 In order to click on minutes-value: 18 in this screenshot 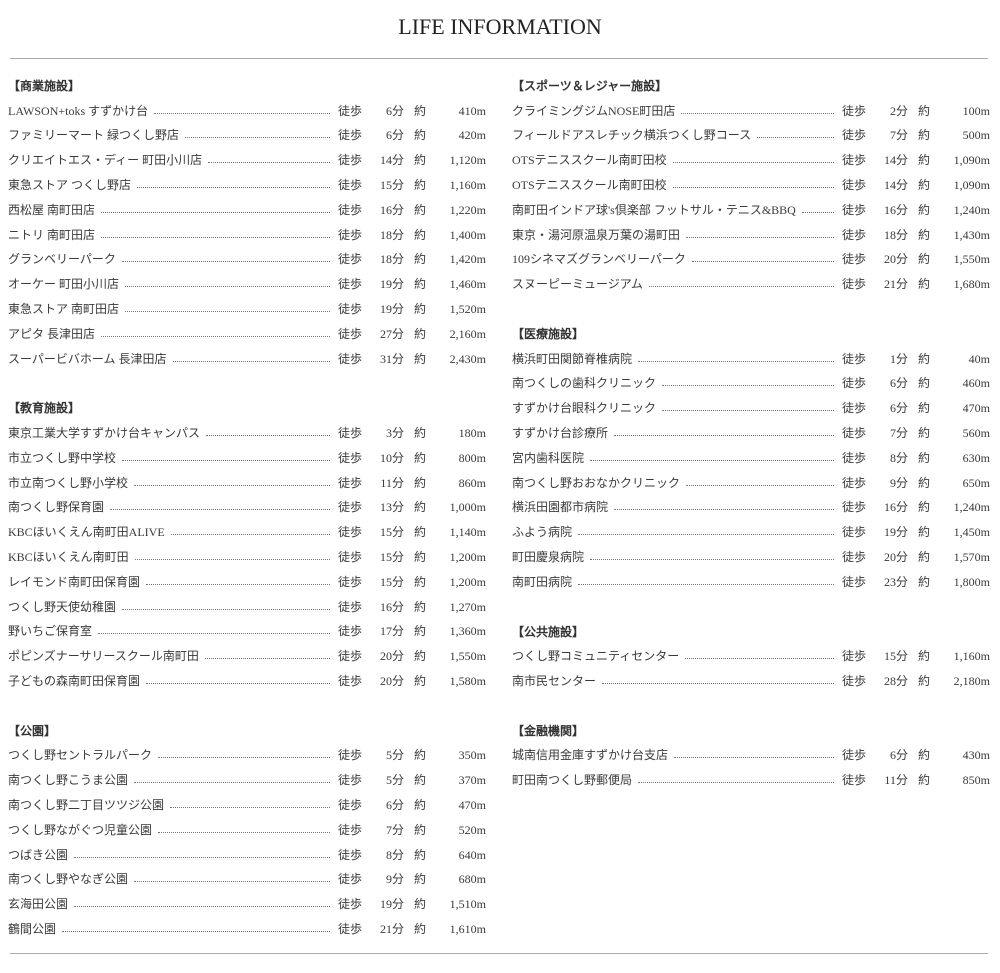, I will do `click(385, 259)`.